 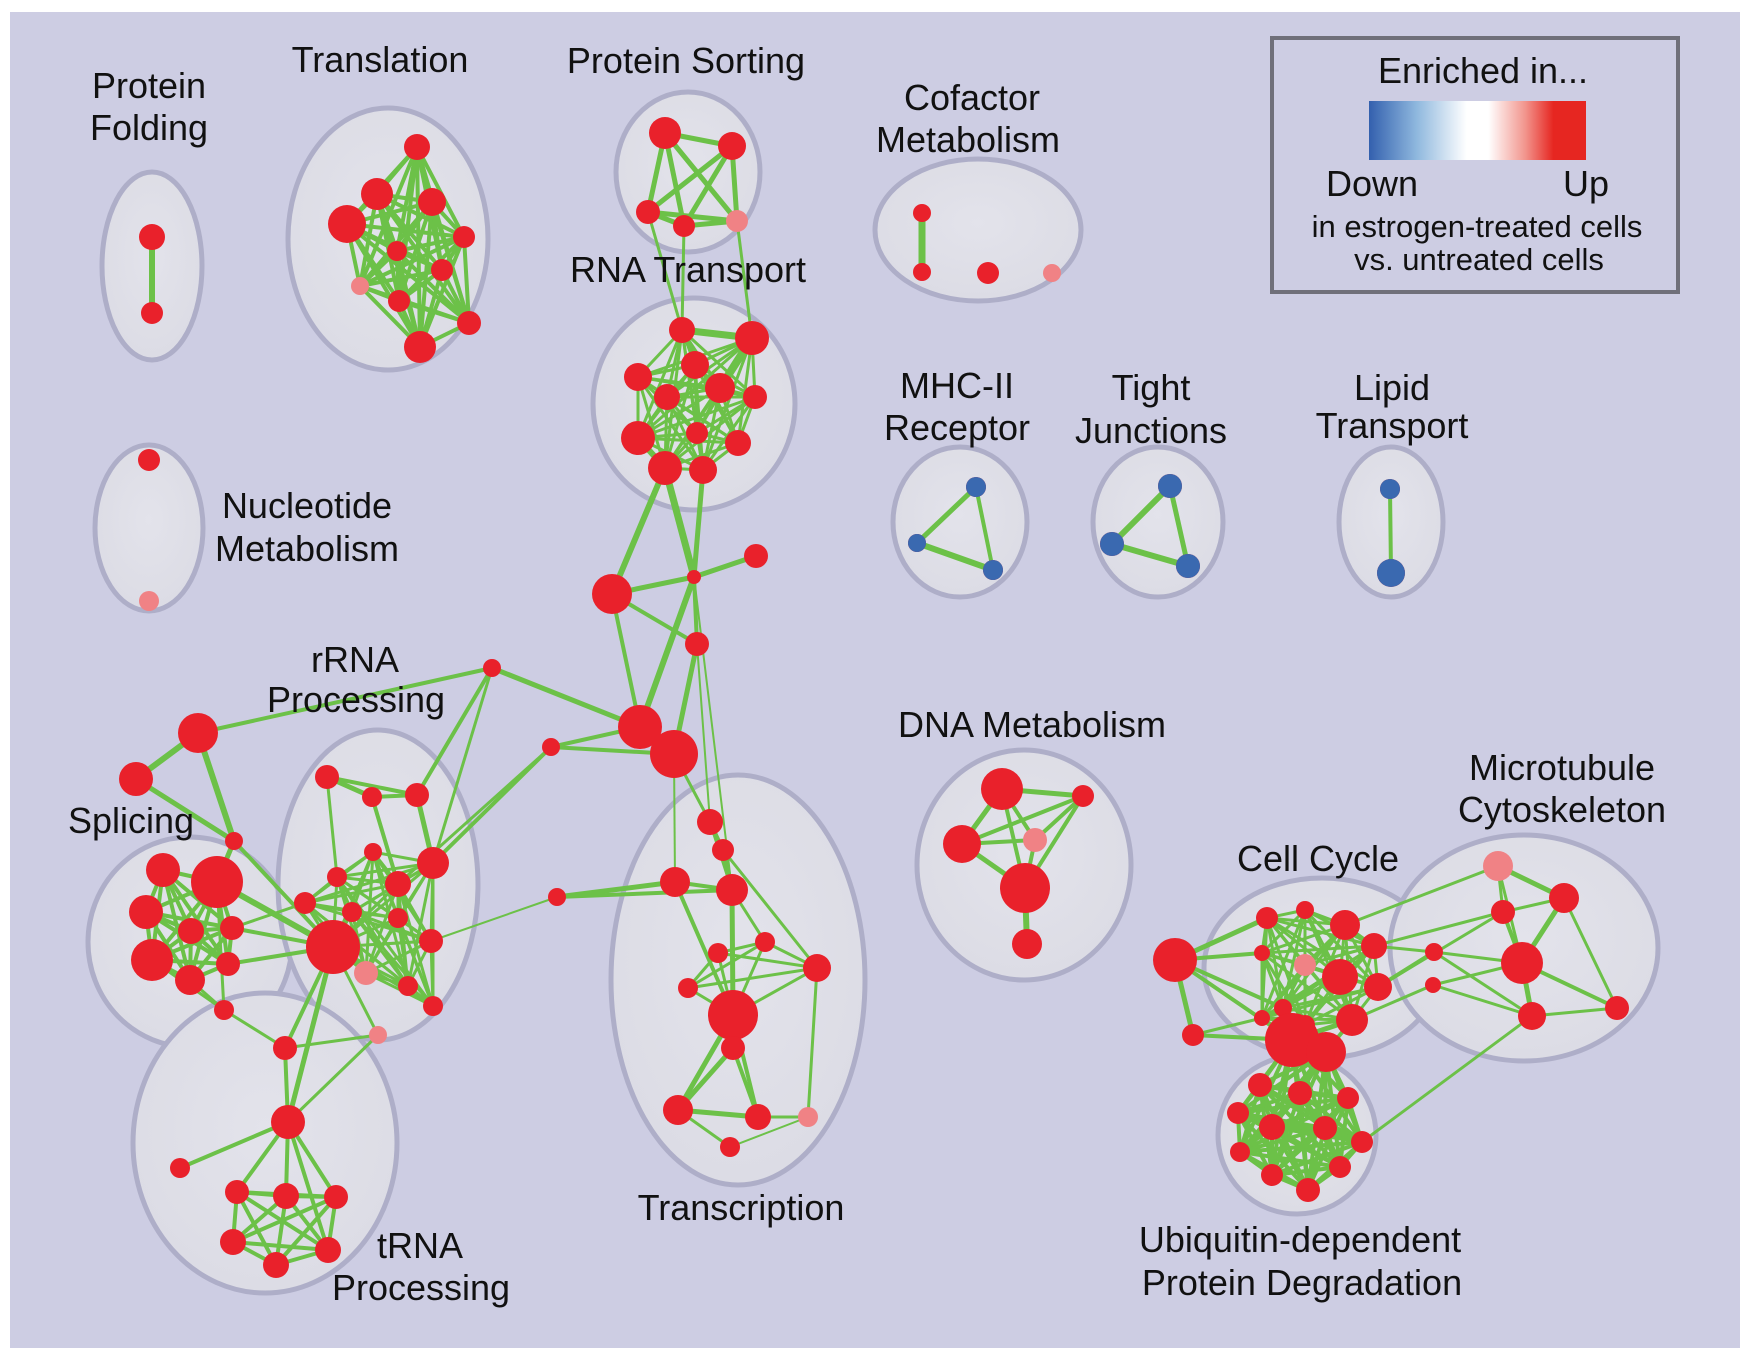 I want to click on gene-set-node-pfB, so click(x=152, y=313).